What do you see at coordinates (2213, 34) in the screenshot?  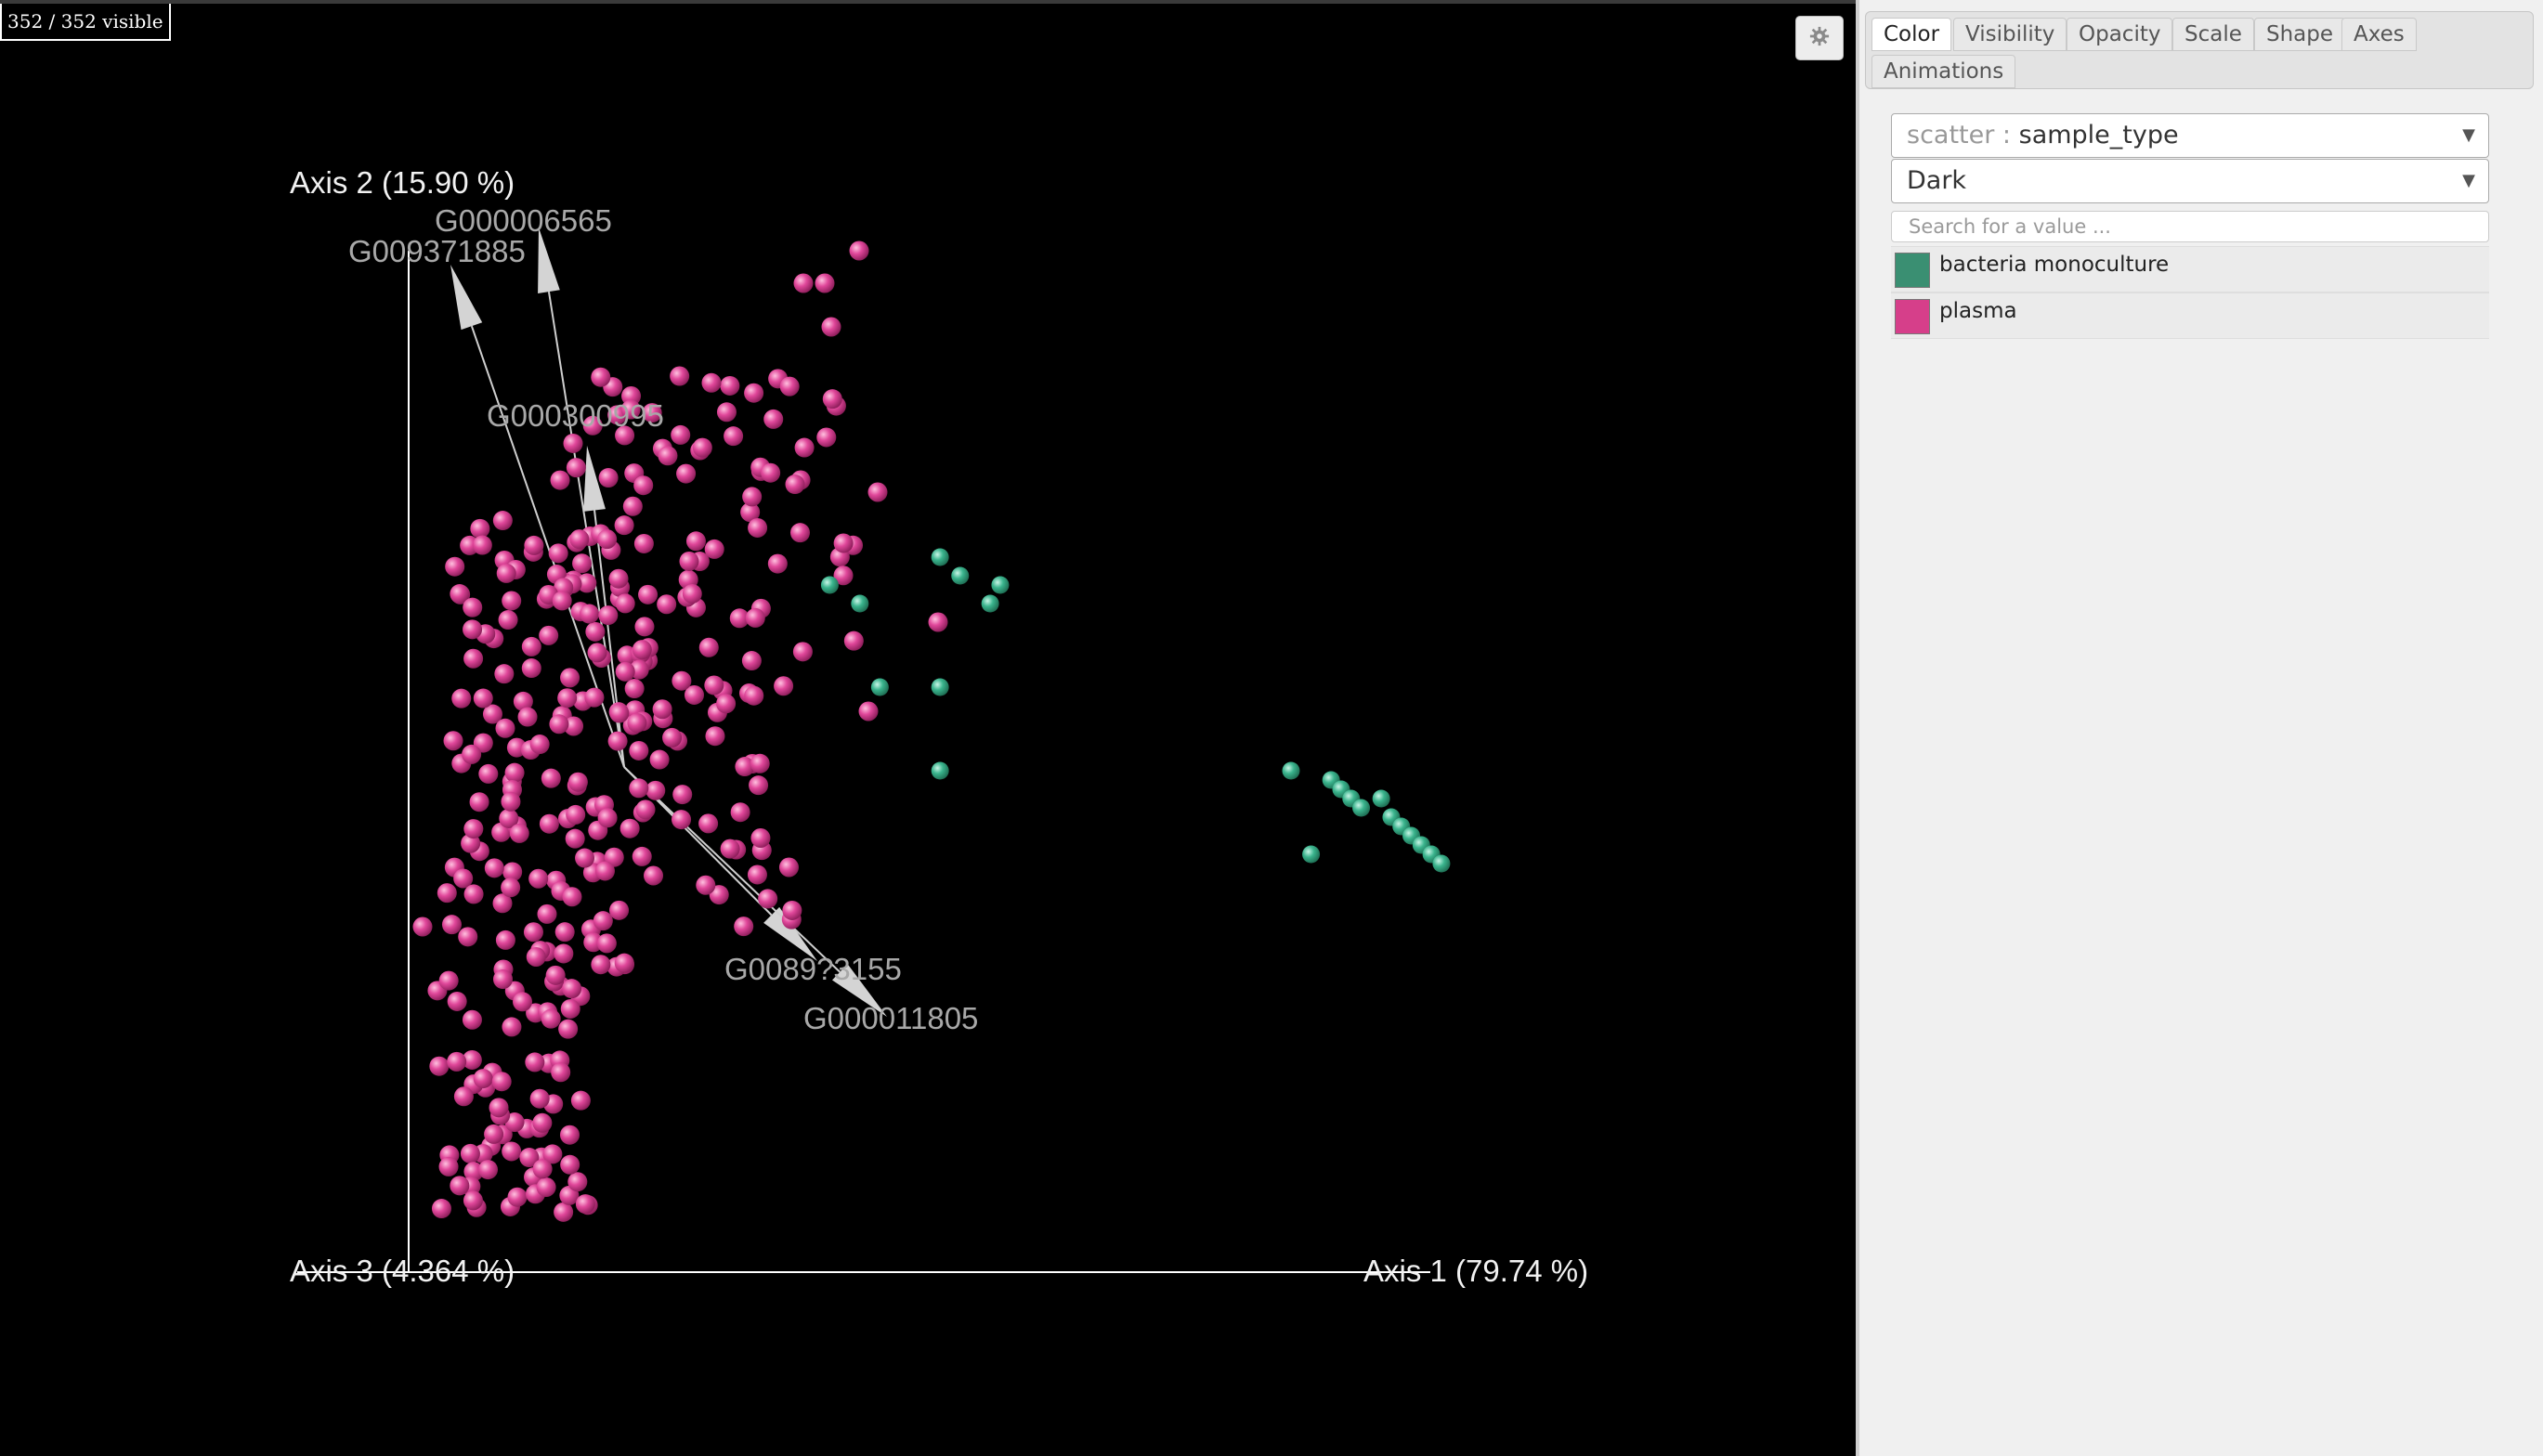 I see `tab-scale: Scale` at bounding box center [2213, 34].